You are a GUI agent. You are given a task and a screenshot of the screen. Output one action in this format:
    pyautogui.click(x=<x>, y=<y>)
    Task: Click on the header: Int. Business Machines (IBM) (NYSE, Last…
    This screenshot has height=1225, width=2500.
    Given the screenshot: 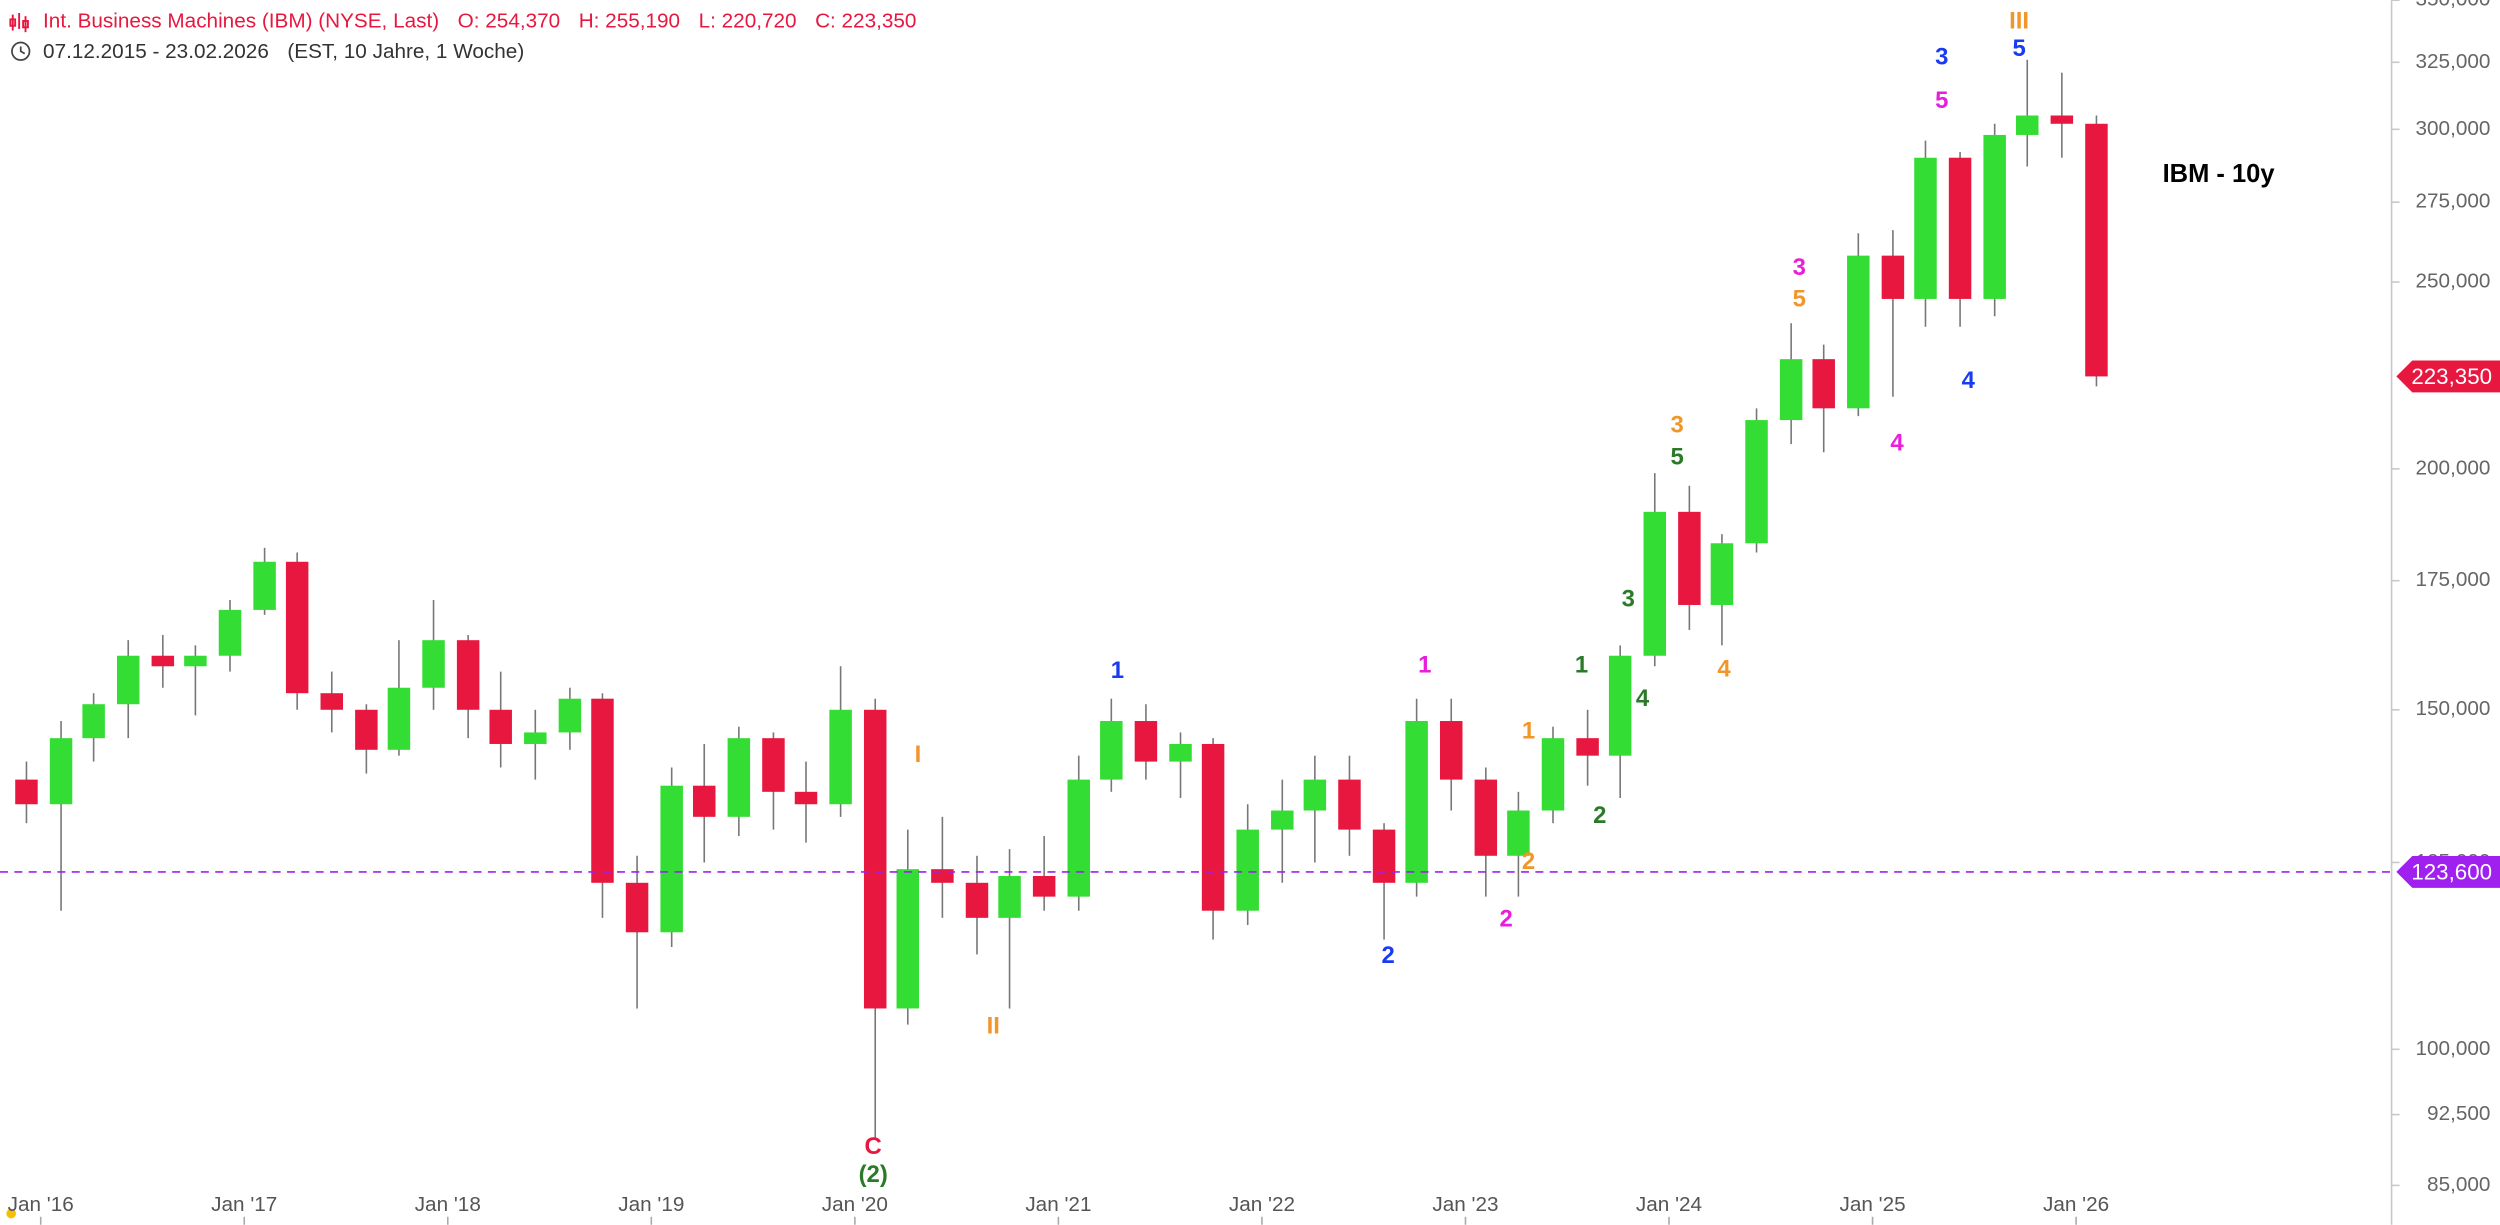 What is the action you would take?
    pyautogui.click(x=479, y=21)
    